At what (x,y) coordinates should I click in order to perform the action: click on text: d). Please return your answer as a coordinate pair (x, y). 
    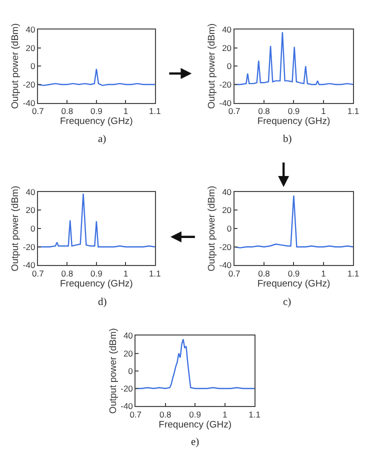
    Looking at the image, I should click on (103, 302).